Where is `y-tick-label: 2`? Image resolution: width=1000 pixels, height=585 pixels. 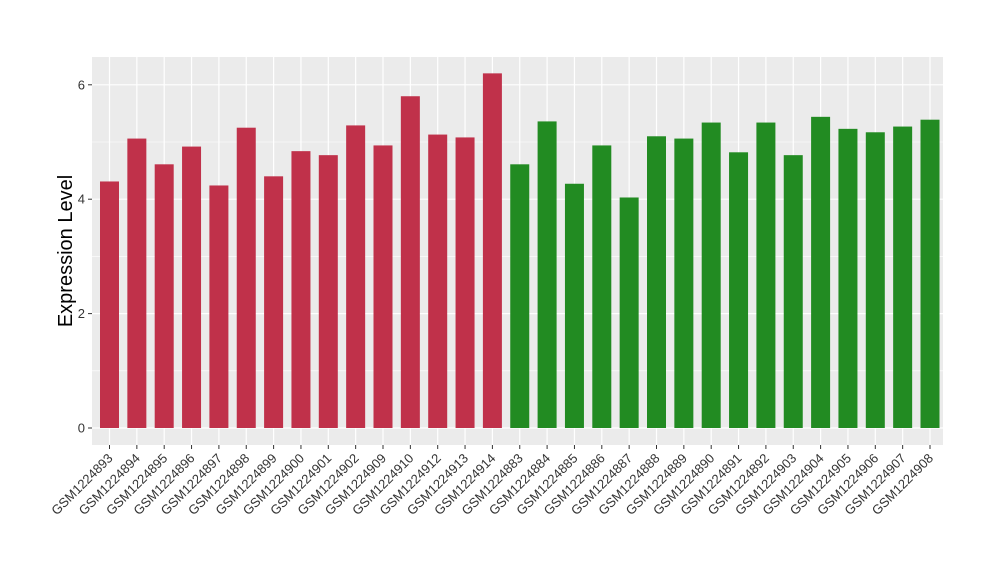
y-tick-label: 2 is located at coordinates (81, 313).